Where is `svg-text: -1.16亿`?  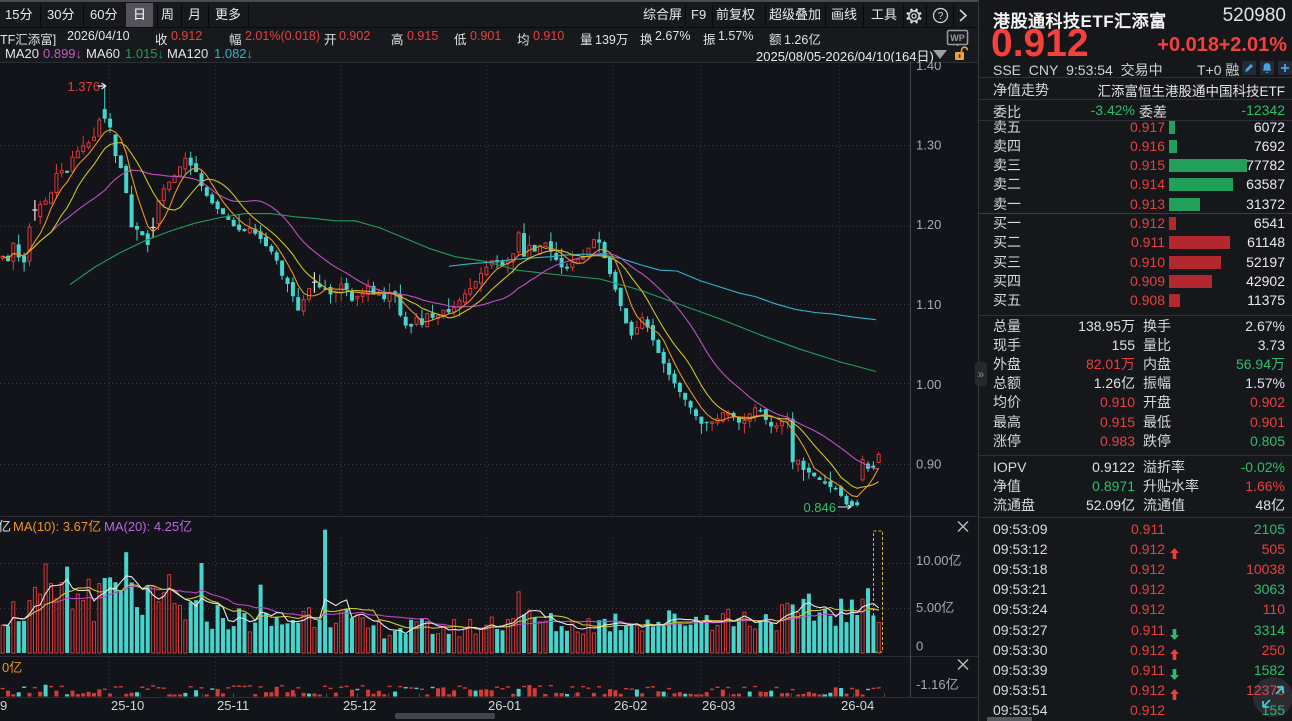
svg-text: -1.16亿 is located at coordinates (937, 684).